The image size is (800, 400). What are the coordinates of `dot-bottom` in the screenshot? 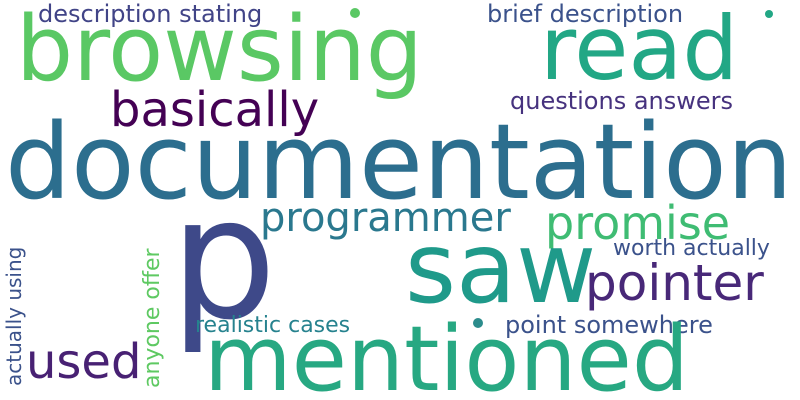 It's located at (478, 323).